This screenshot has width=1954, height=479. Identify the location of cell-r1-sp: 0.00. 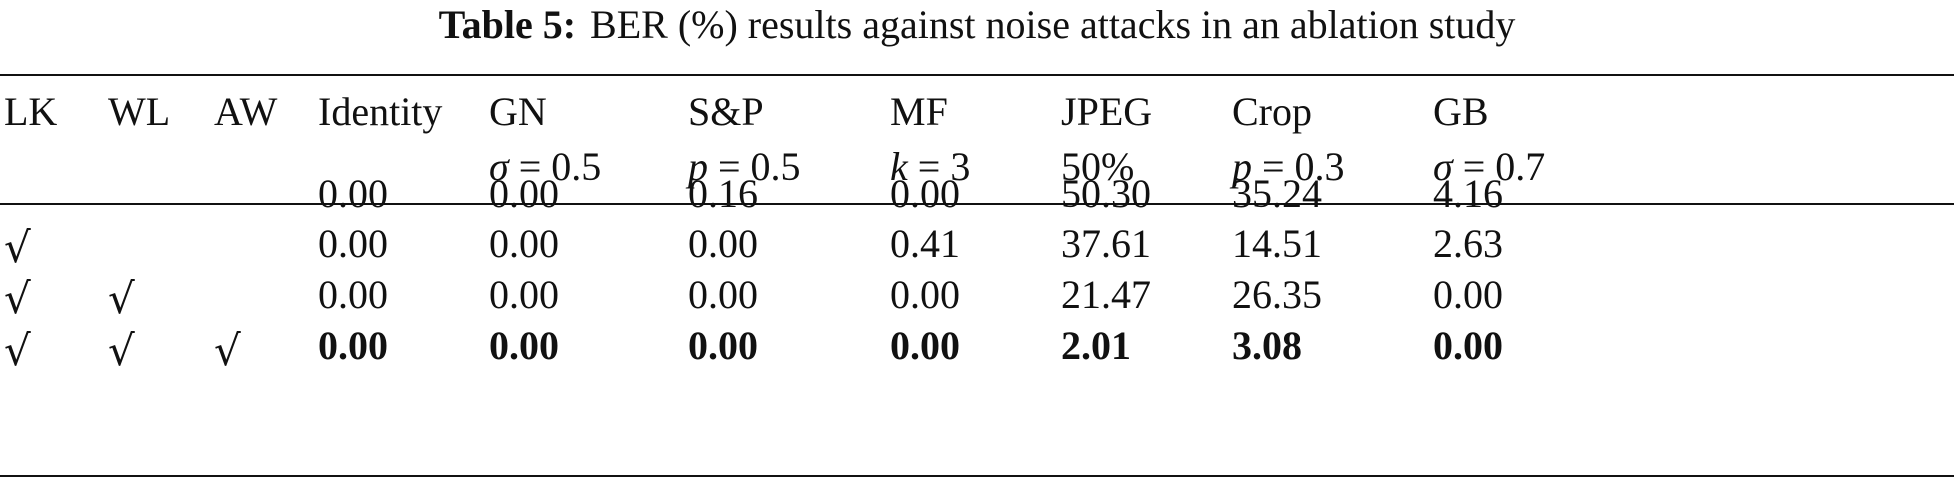
(723, 243).